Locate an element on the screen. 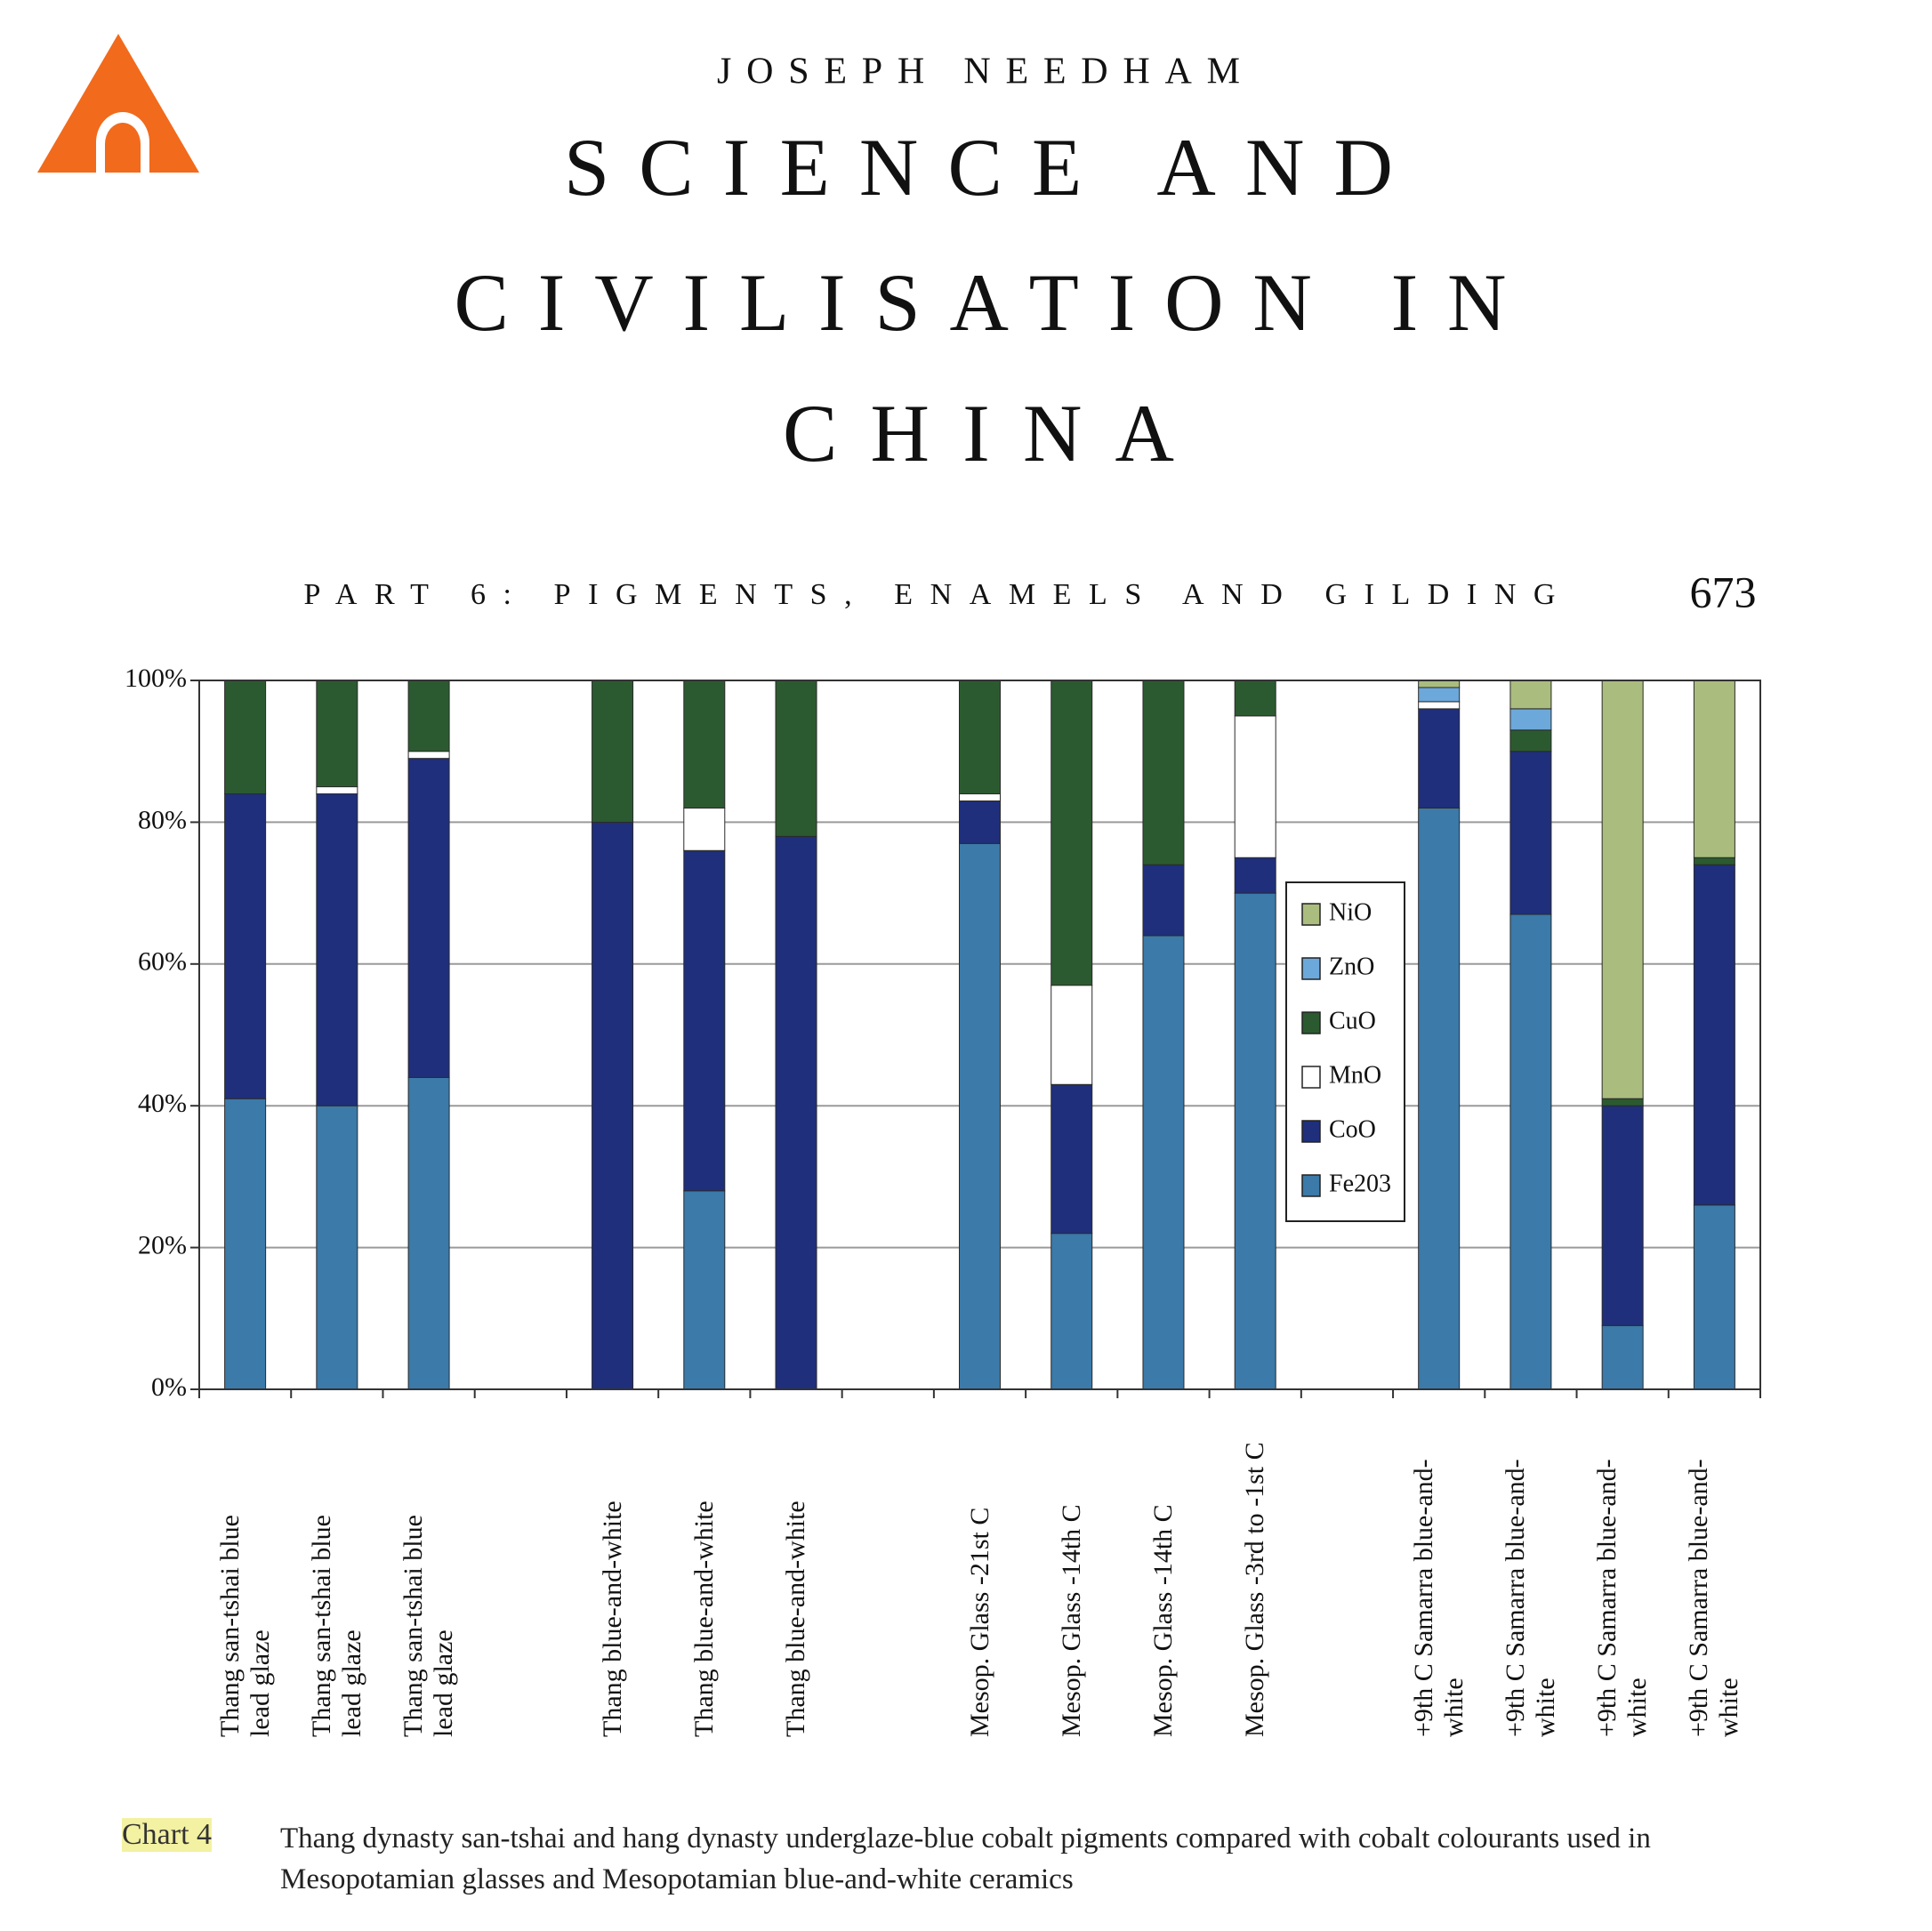  legend-label: MnO is located at coordinates (1355, 1075).